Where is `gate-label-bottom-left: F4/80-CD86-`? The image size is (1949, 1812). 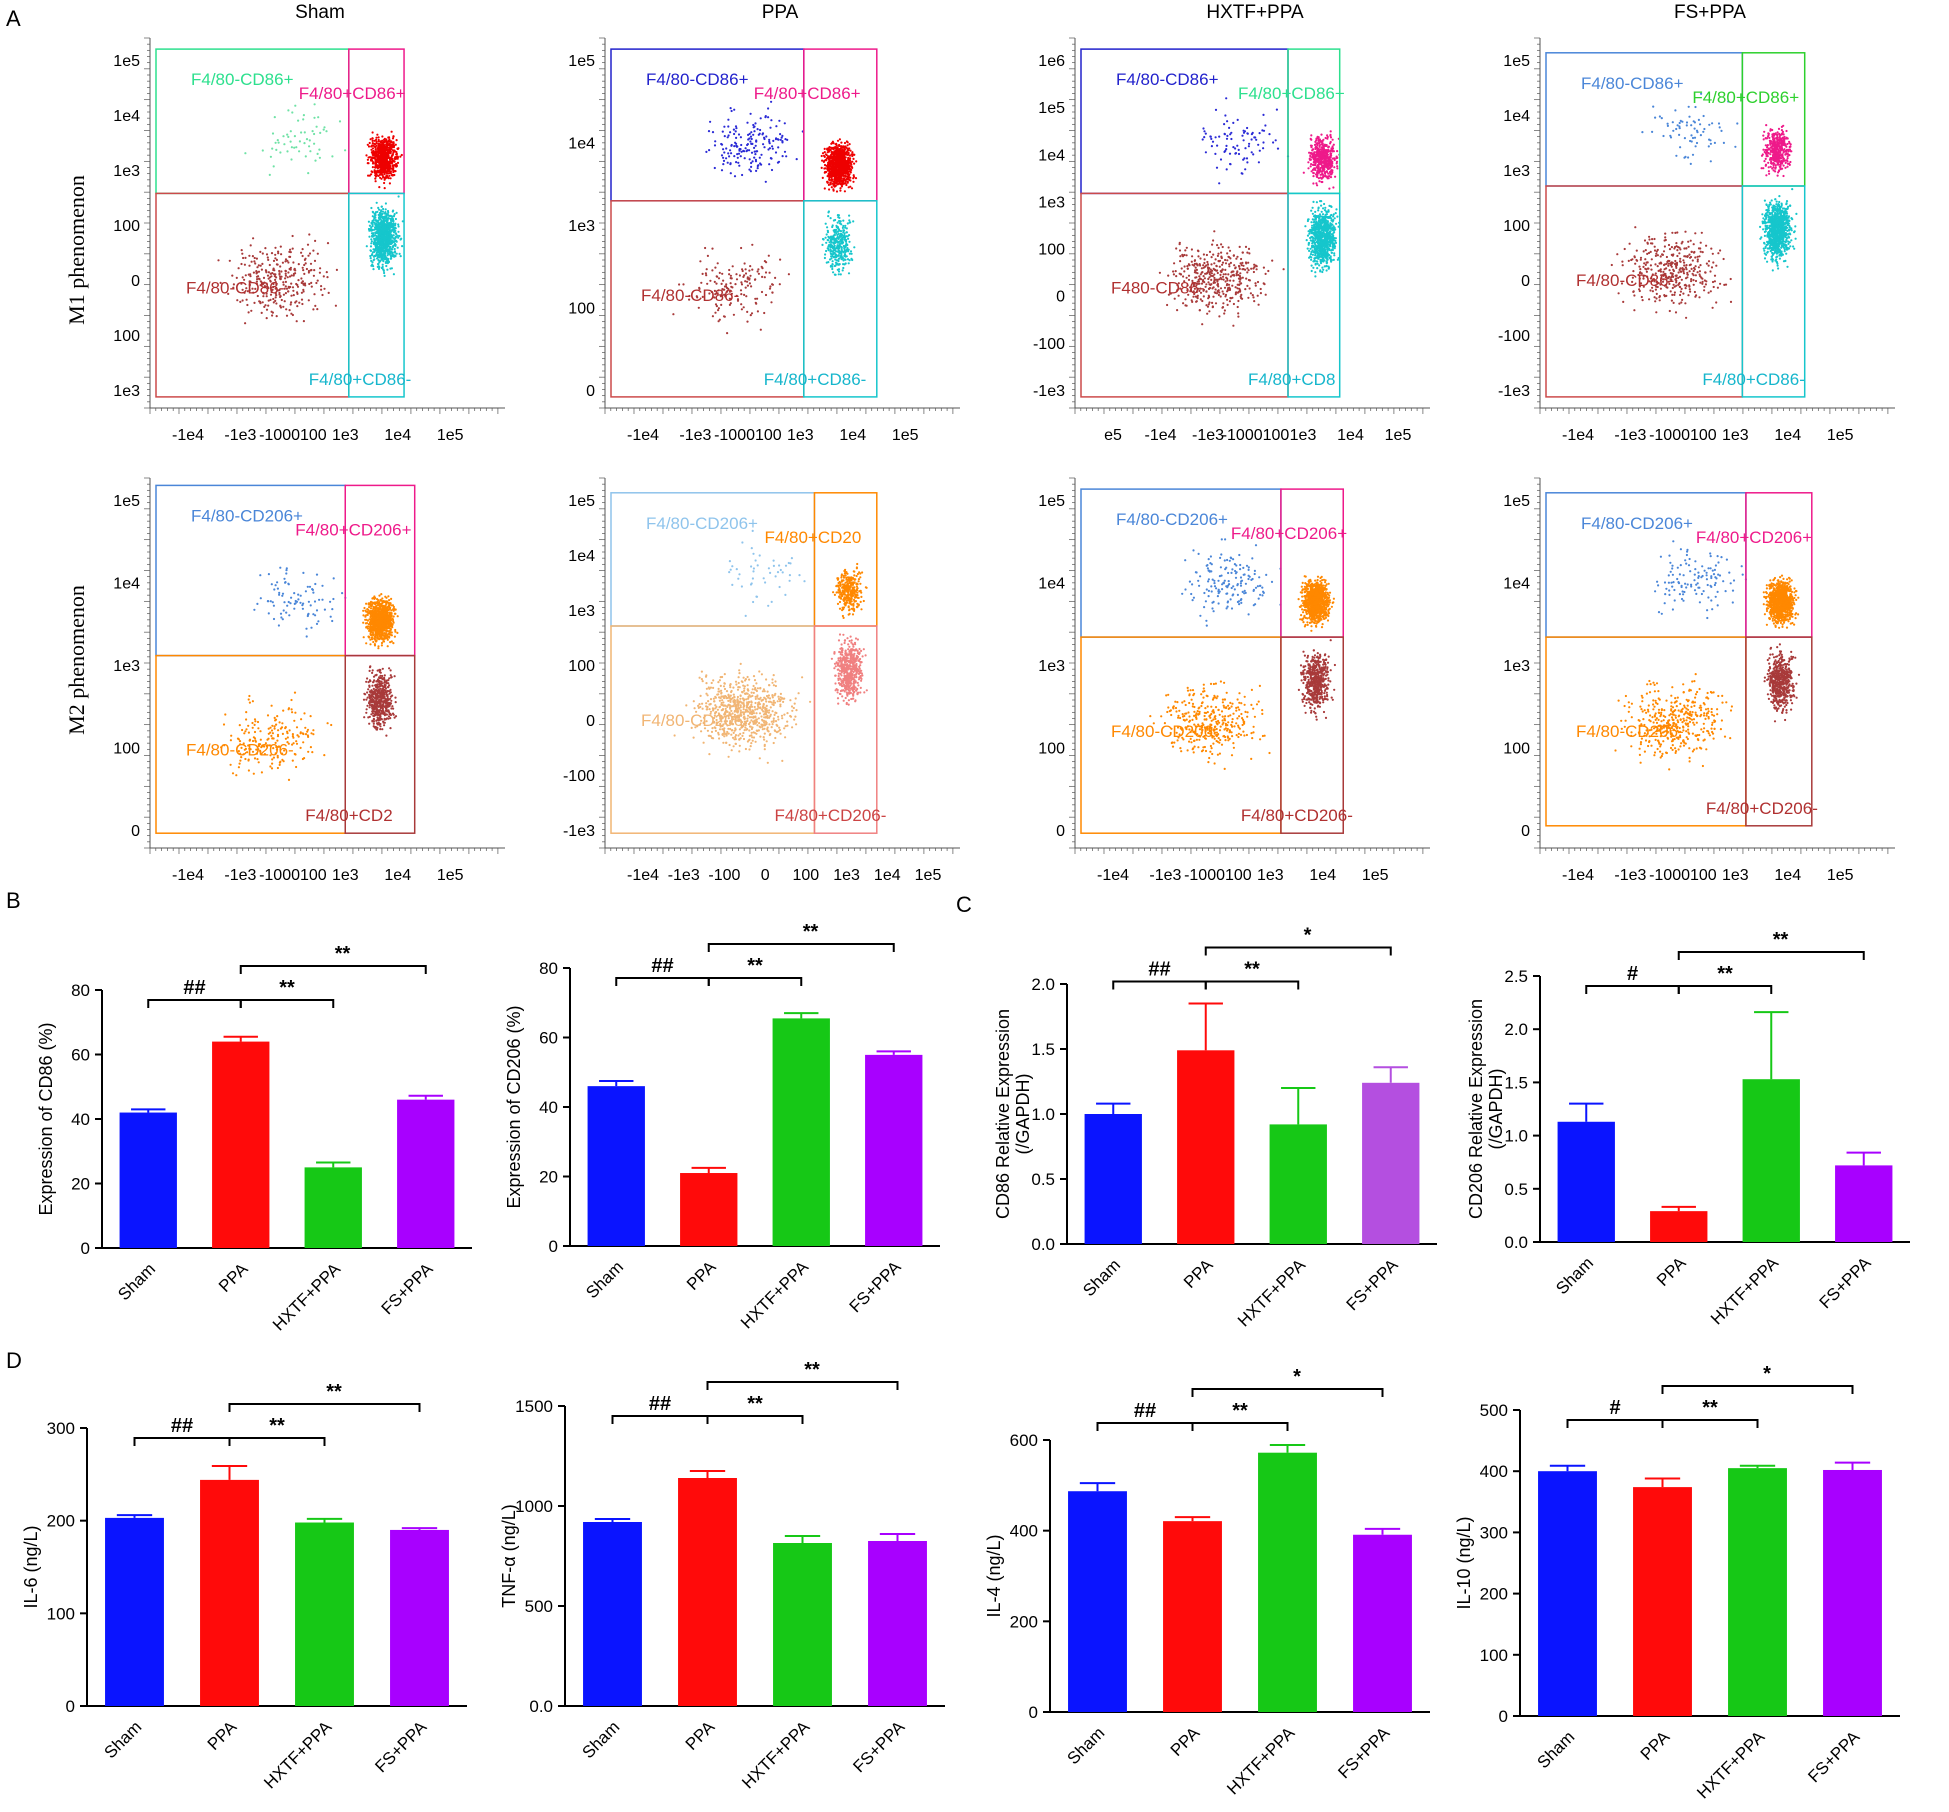 gate-label-bottom-left: F4/80-CD86- is located at coordinates (235, 287).